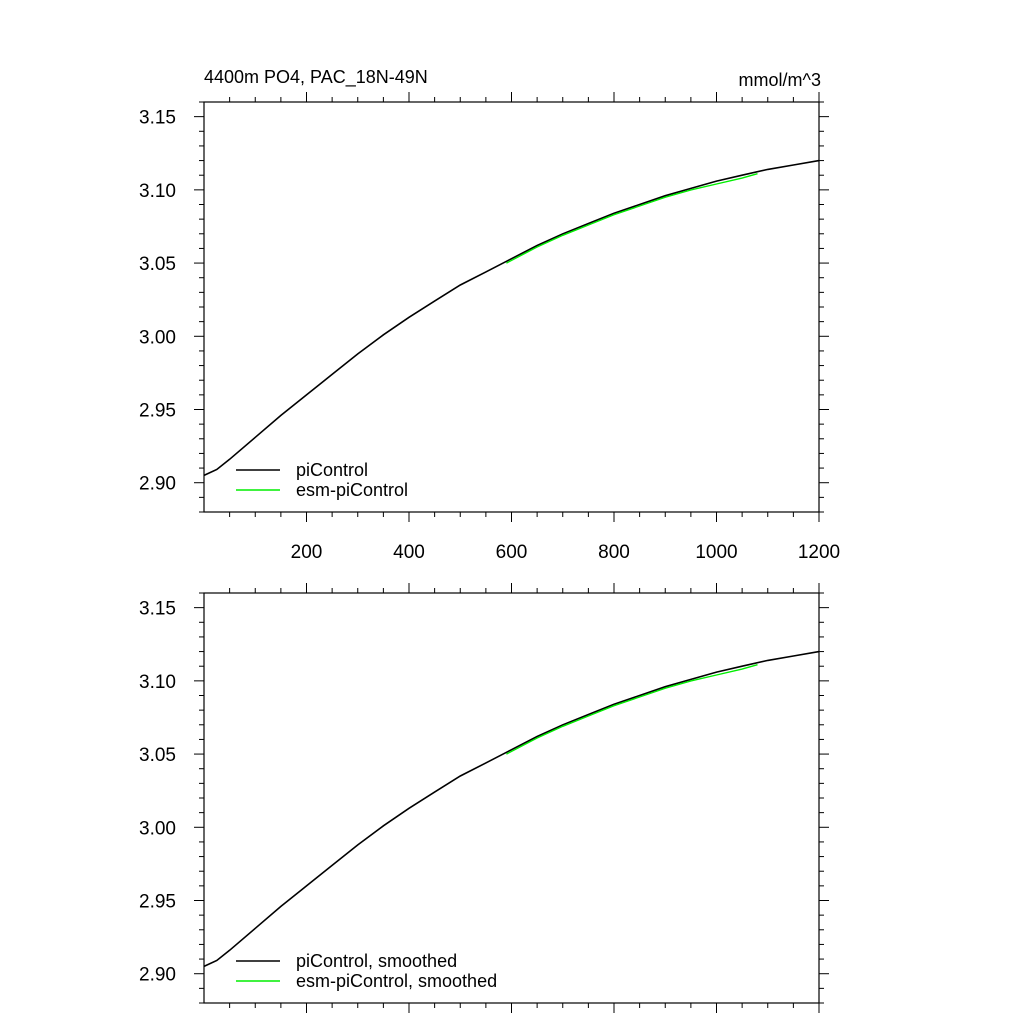 This screenshot has height=1024, width=1024. Describe the element at coordinates (409, 552) in the screenshot. I see `x-tick-label: 400` at that location.